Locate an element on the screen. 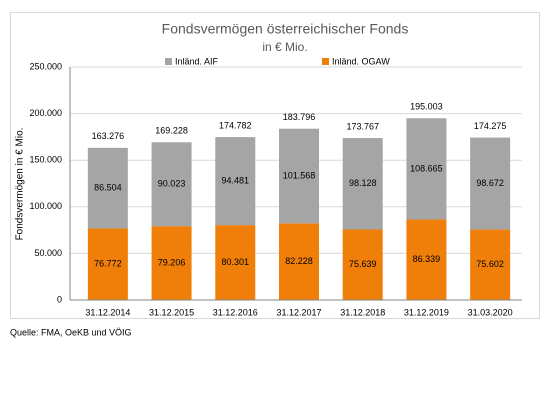  total-label: 163.276 is located at coordinates (108, 136).